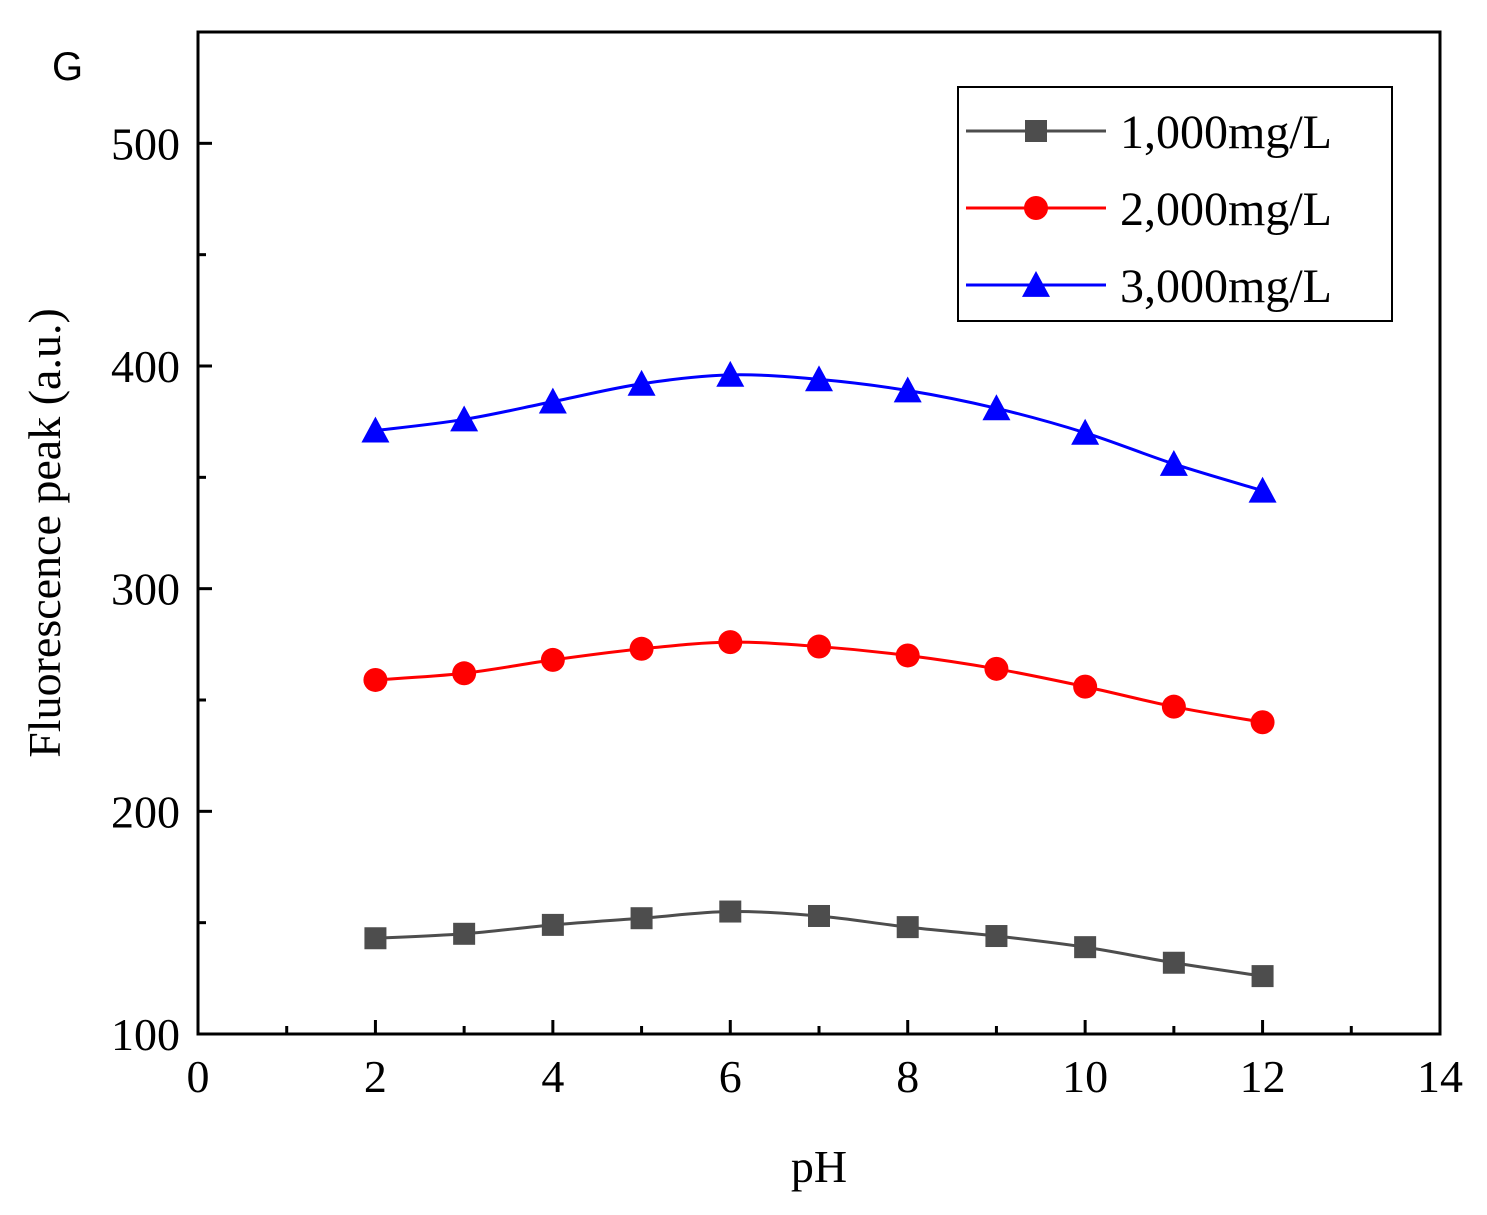 The width and height of the screenshot is (1487, 1215). I want to click on x-tick-label: 4, so click(552, 1076).